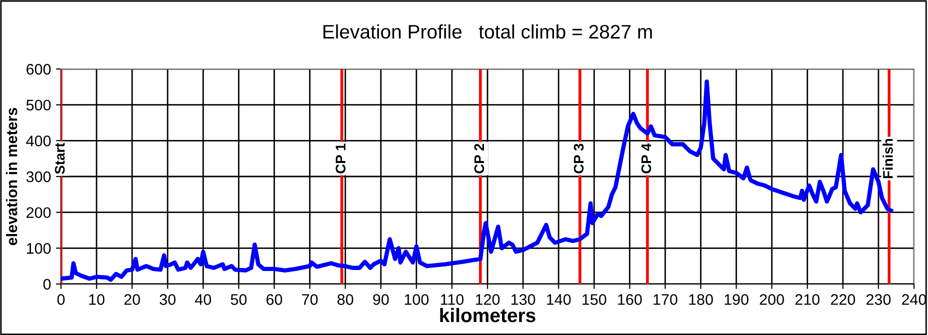 Image resolution: width=928 pixels, height=335 pixels. What do you see at coordinates (843, 299) in the screenshot?
I see `x-tick-label: 220` at bounding box center [843, 299].